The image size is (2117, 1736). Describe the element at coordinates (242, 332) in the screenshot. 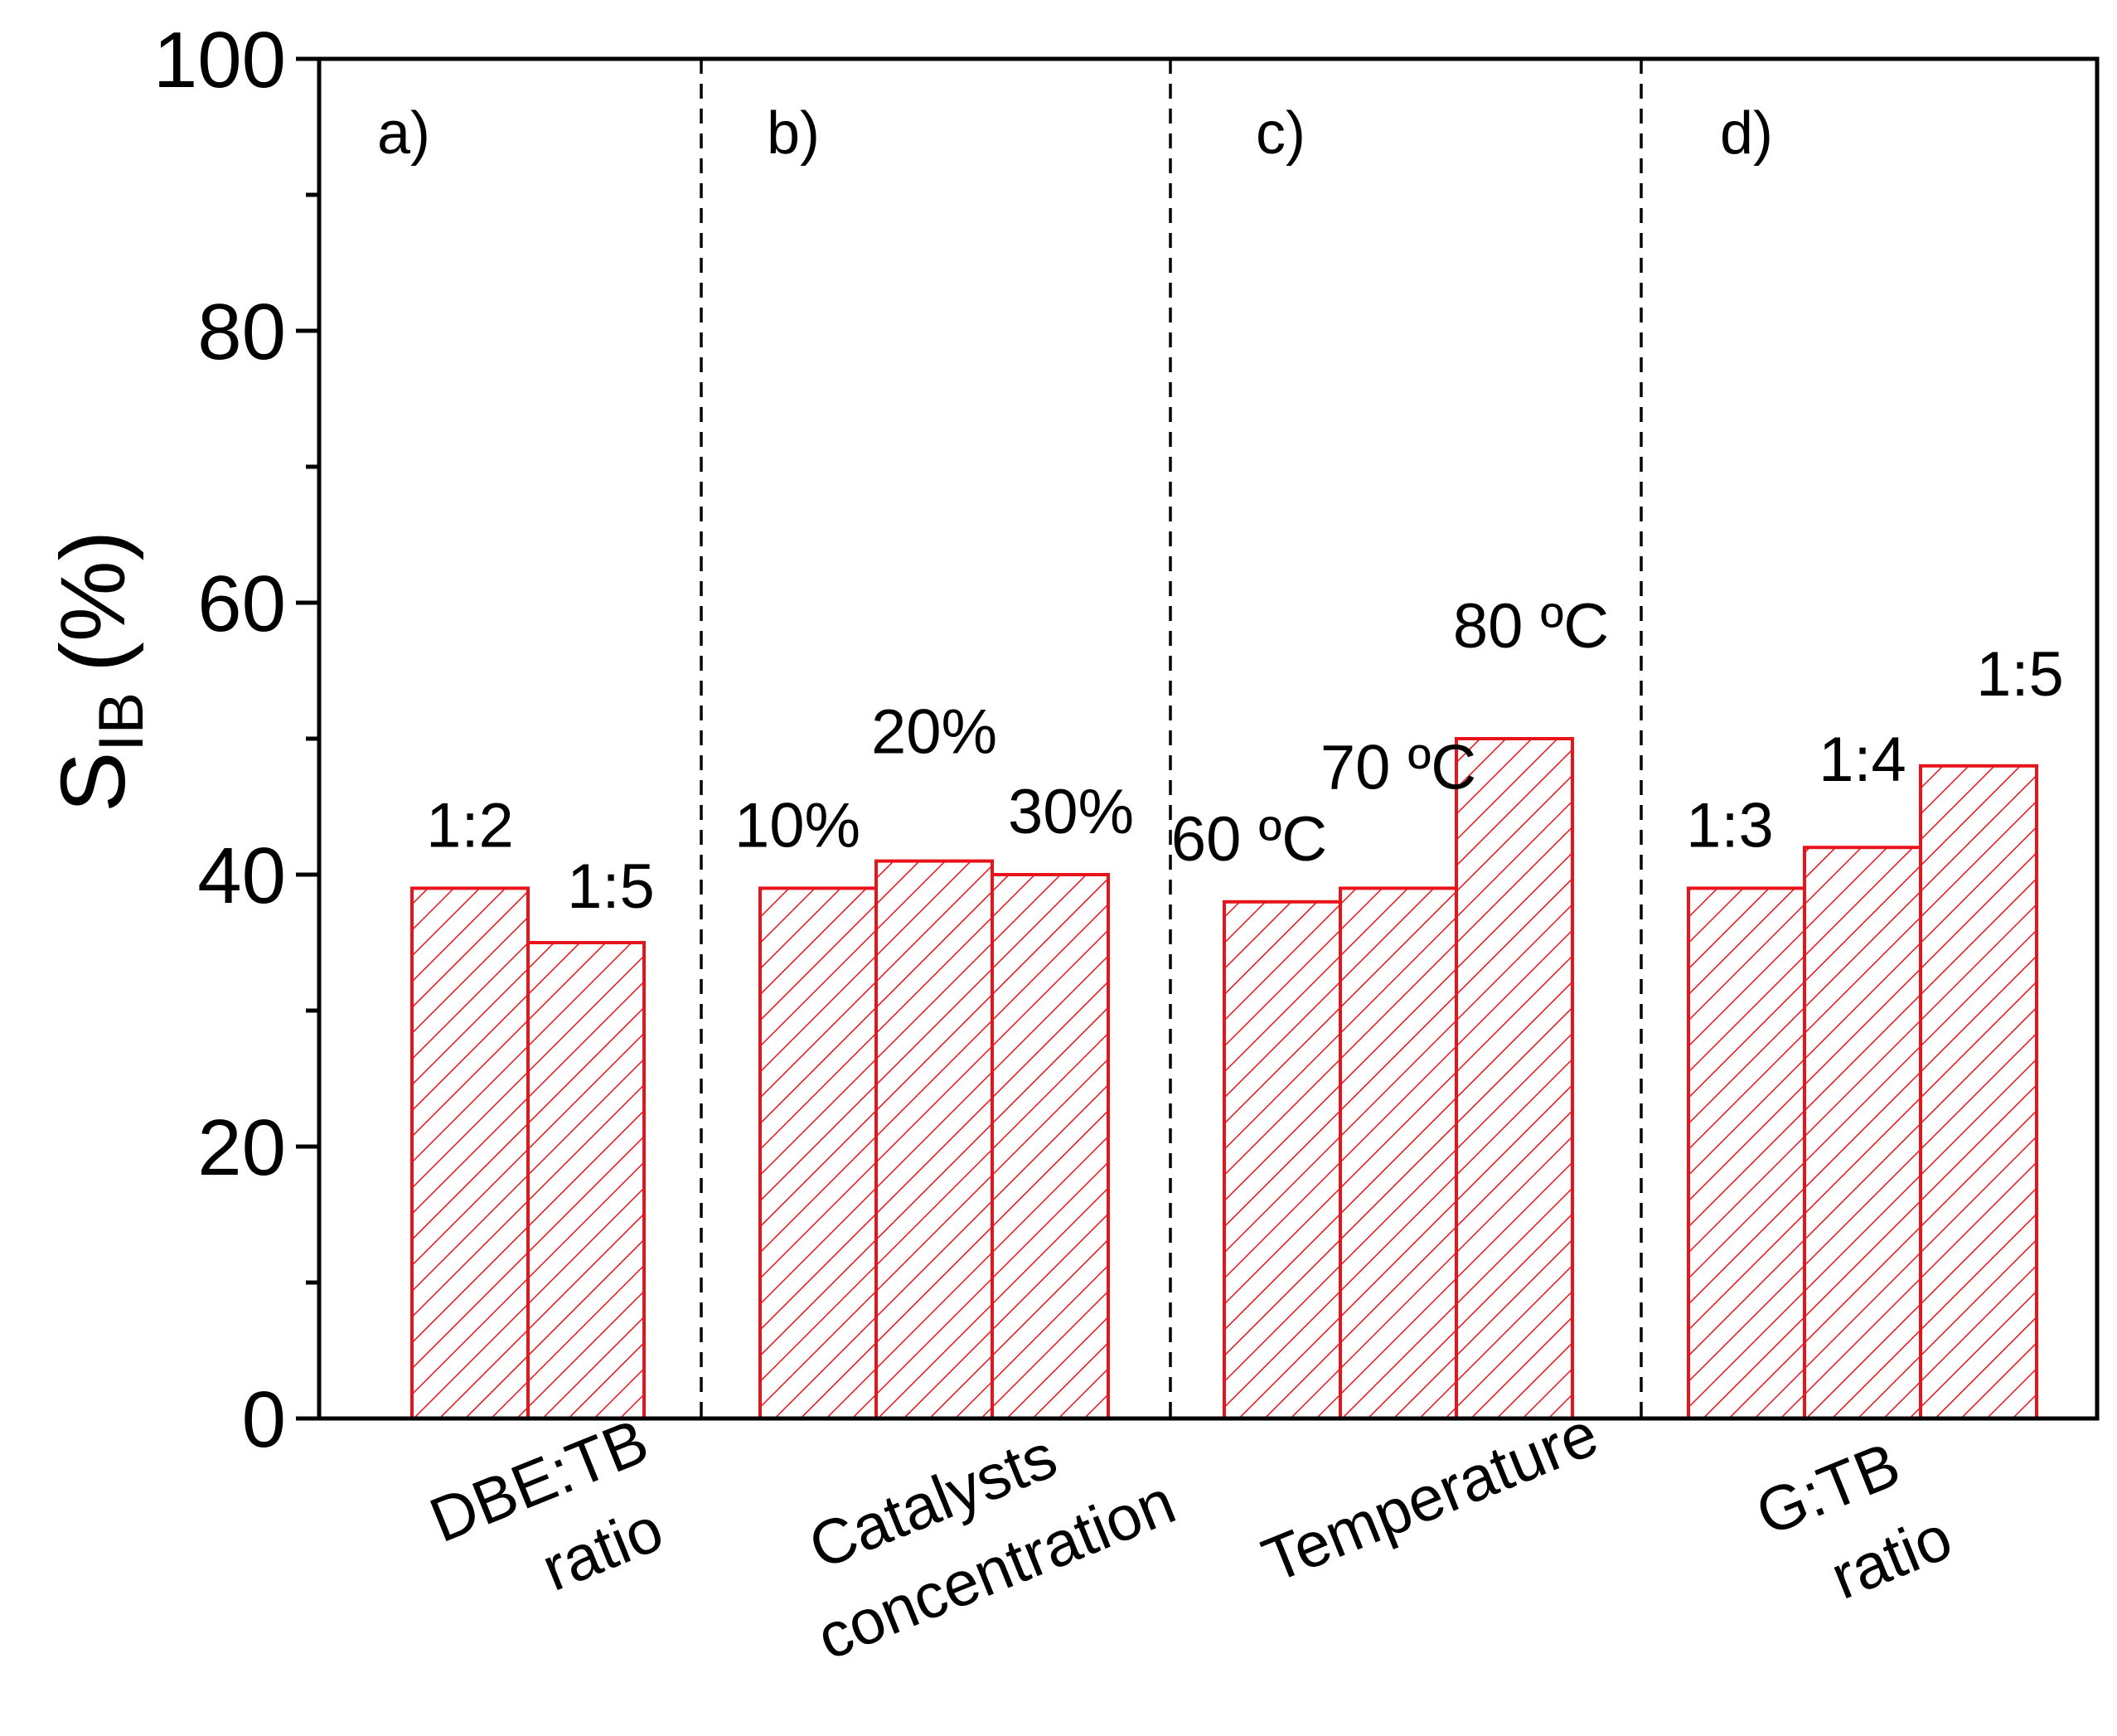

I see `y-tick-label: 80` at that location.